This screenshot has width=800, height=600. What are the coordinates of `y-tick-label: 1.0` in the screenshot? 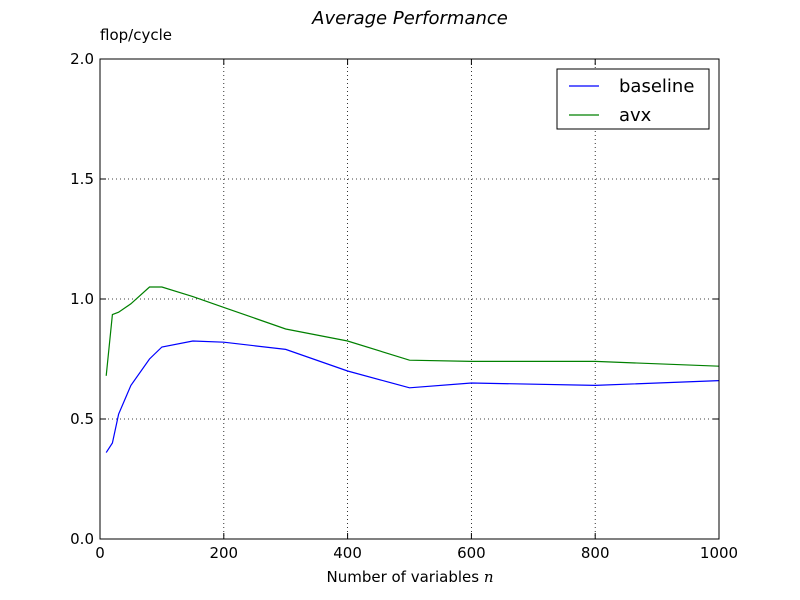 It's located at (82, 299).